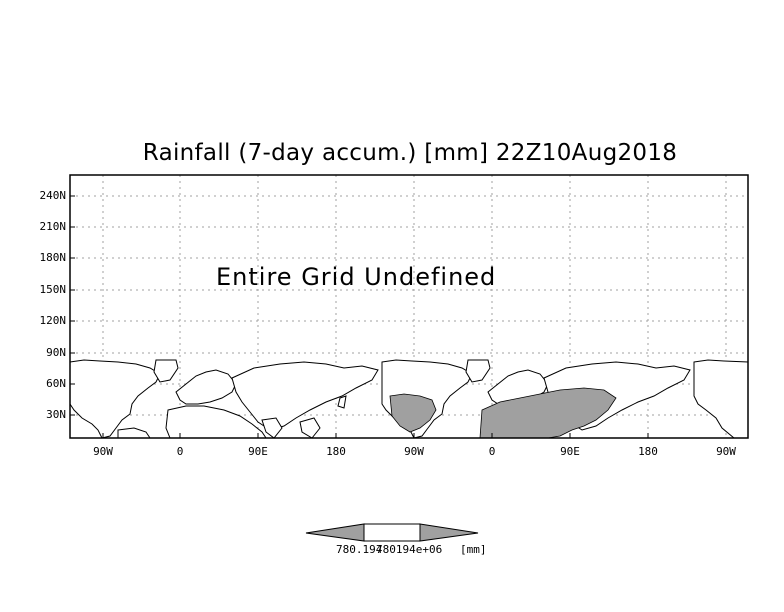  I want to click on y-tick-label: 120N, so click(53, 320).